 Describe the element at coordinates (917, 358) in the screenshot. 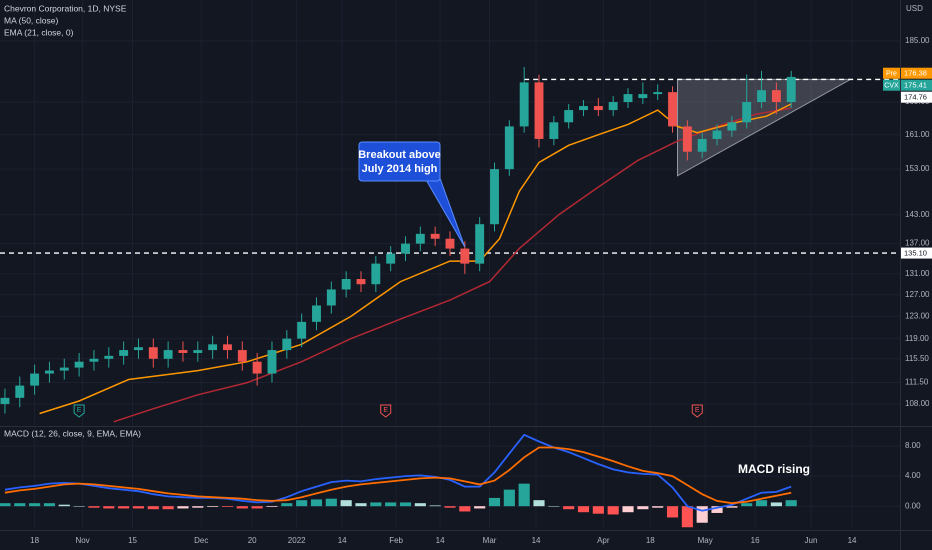

I see `y-tick-label: 115.50` at that location.